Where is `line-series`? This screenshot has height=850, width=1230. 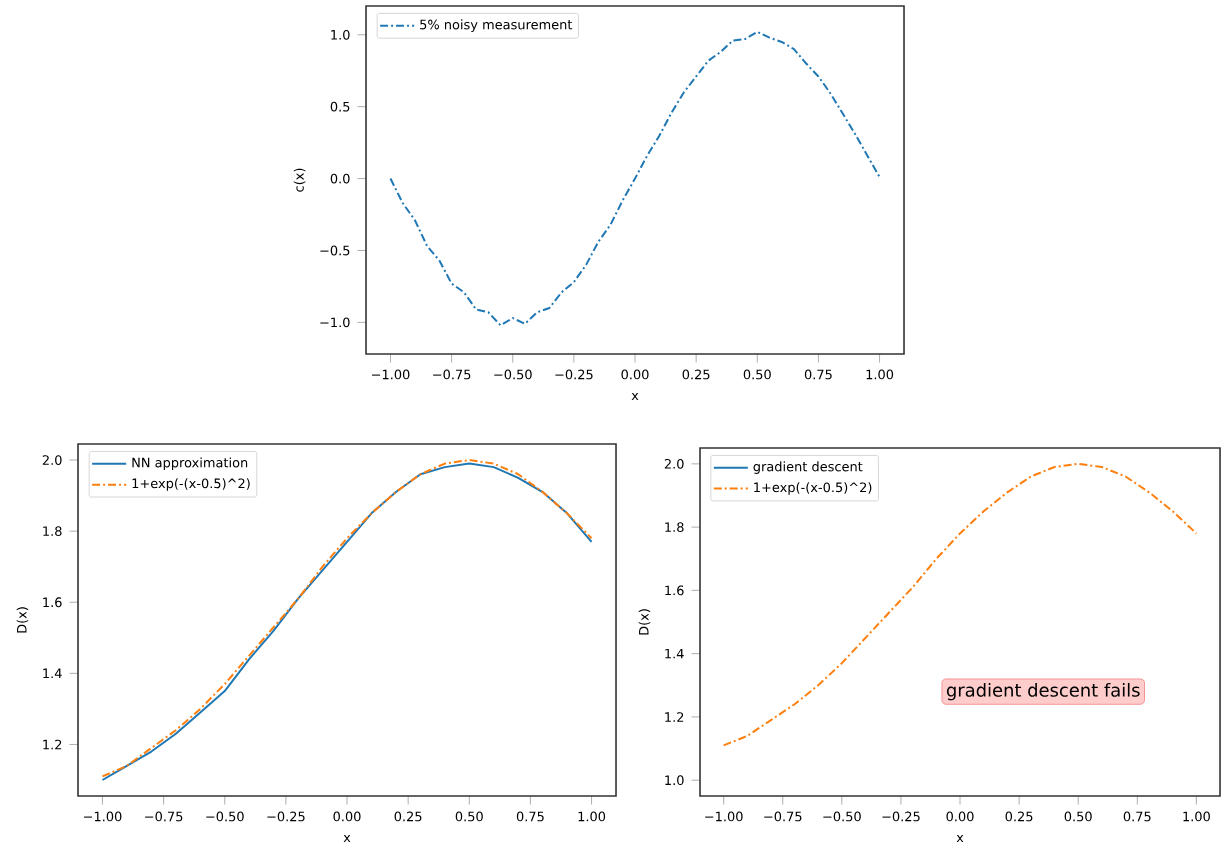 line-series is located at coordinates (960, 604).